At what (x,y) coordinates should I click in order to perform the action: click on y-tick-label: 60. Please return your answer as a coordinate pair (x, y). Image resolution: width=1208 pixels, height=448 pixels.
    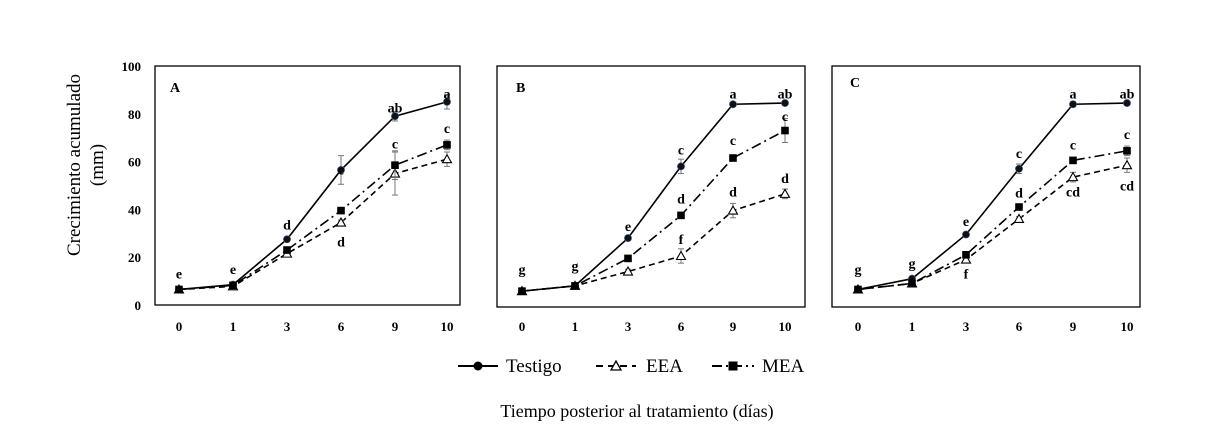
    Looking at the image, I should click on (134, 162).